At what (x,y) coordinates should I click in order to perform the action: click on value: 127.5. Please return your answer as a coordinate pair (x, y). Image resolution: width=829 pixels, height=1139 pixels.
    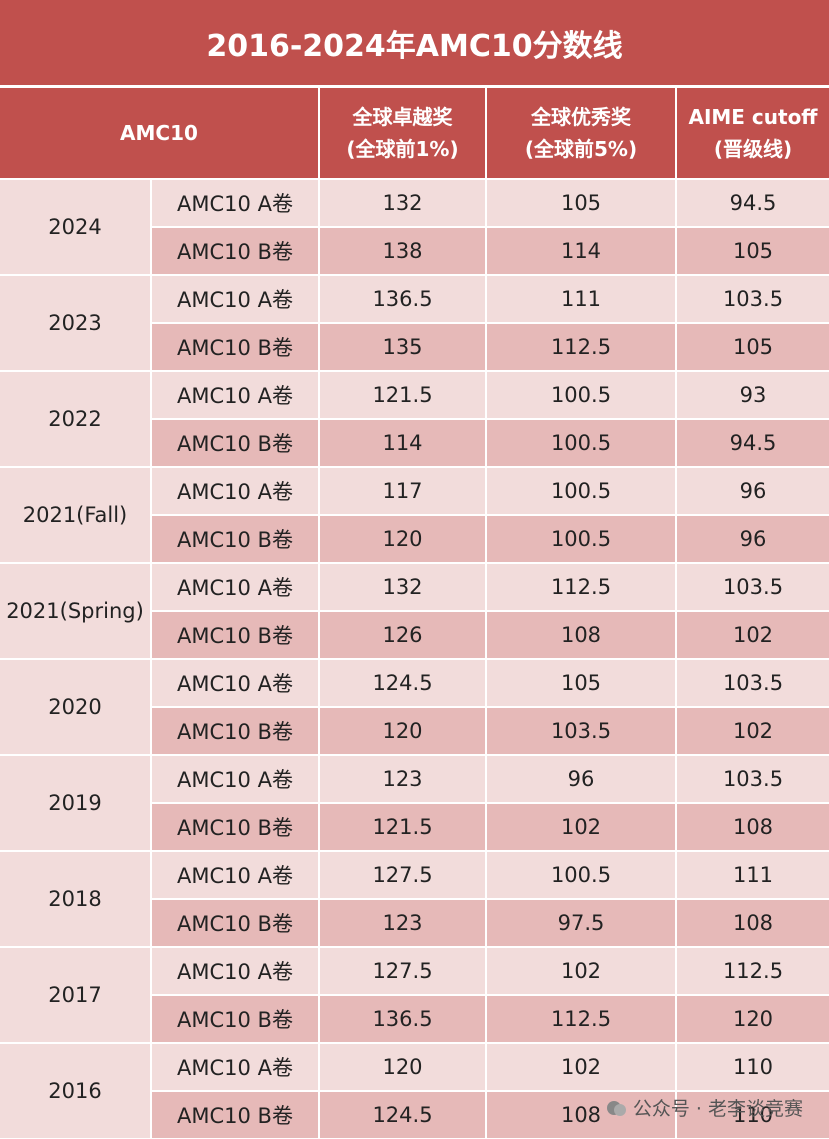
    Looking at the image, I should click on (402, 875).